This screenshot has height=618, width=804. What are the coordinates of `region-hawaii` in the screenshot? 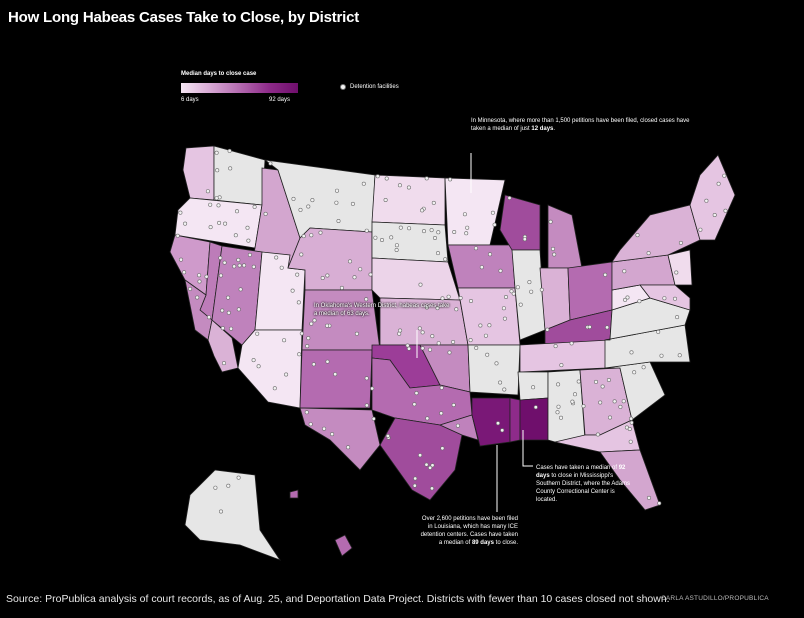 It's located at (343, 545).